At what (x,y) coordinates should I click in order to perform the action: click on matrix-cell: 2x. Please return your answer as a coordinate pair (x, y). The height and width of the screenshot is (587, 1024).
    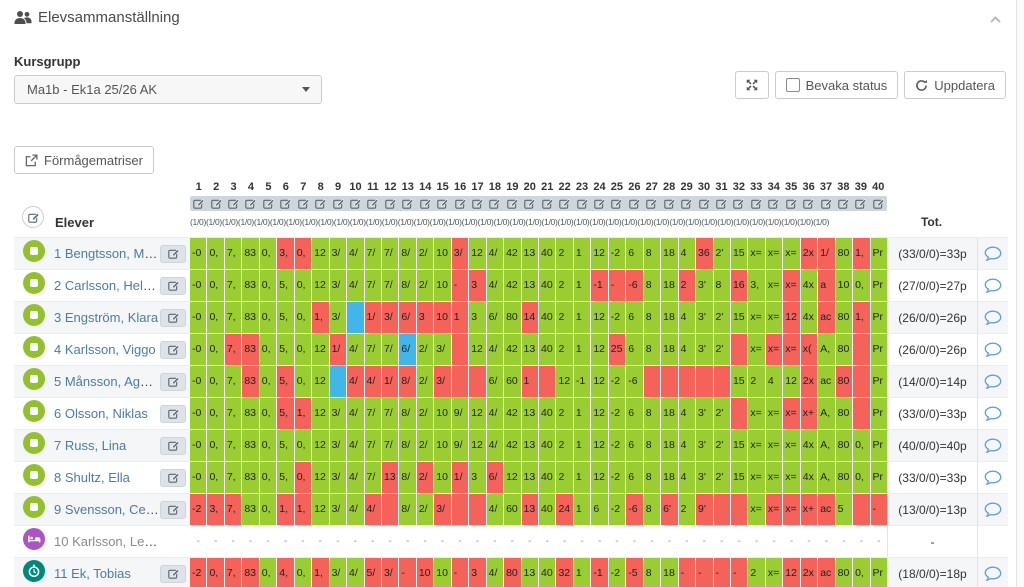
    Looking at the image, I should click on (809, 381).